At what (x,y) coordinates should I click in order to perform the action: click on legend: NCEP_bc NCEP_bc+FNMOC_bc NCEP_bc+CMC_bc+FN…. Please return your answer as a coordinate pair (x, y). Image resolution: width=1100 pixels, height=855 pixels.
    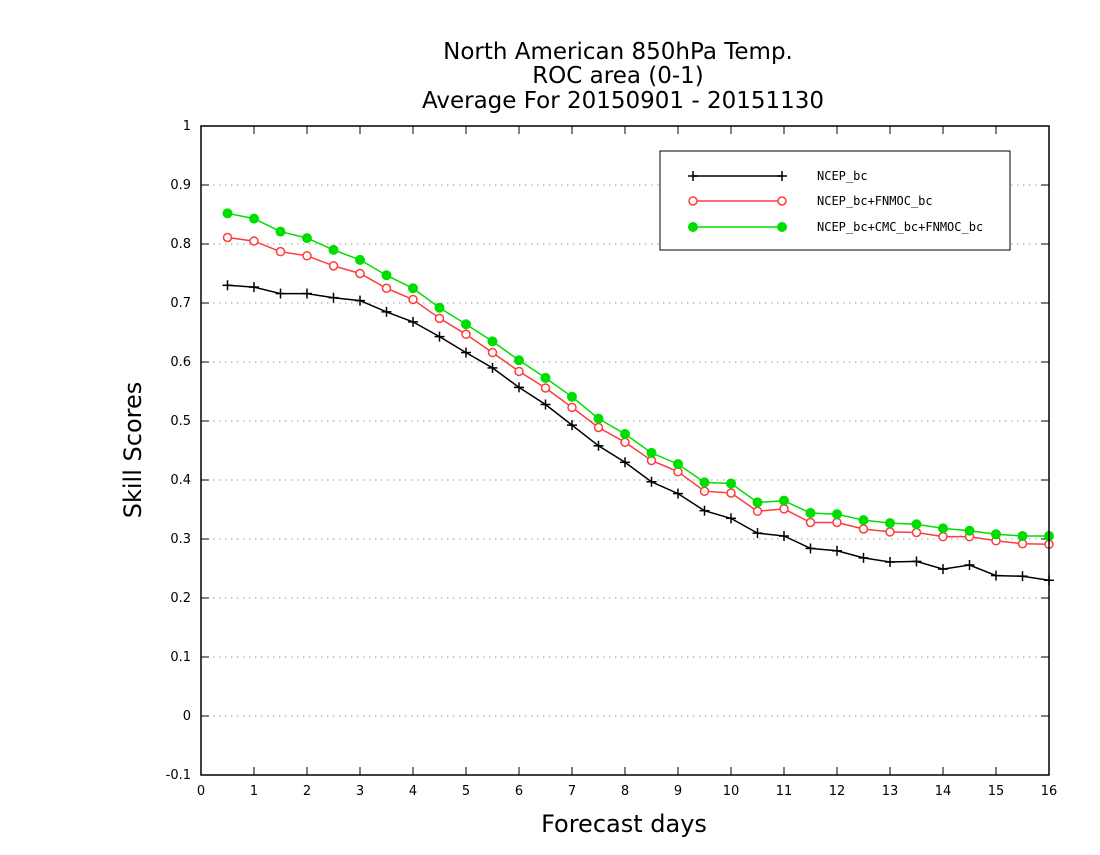
    Looking at the image, I should click on (835, 200).